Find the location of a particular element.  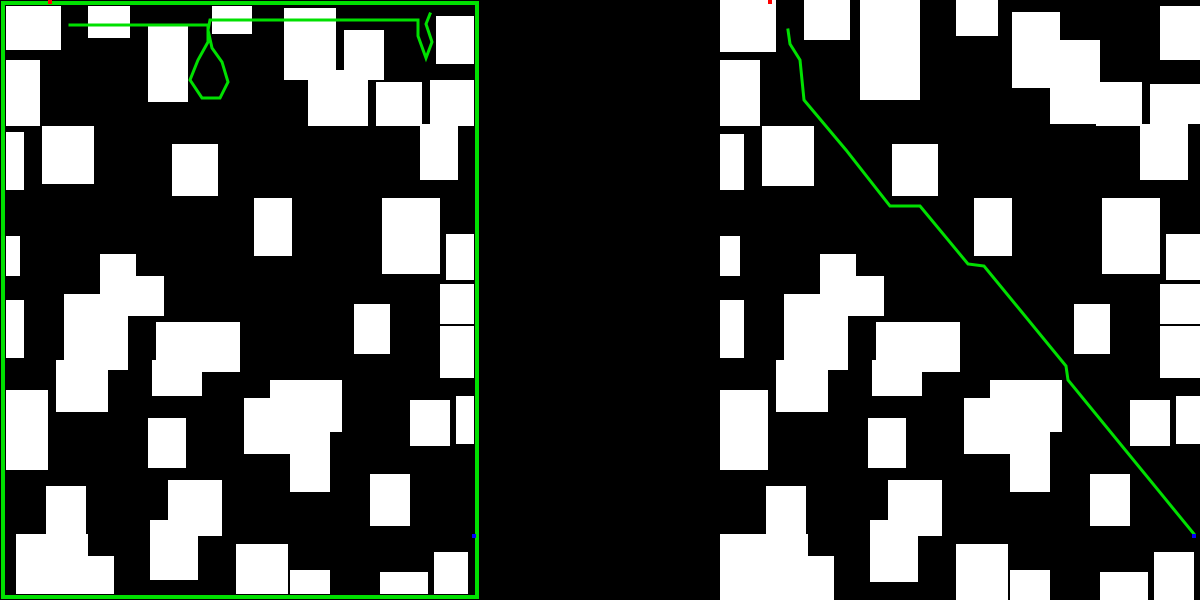

exploratory-path is located at coordinates (251, 56).